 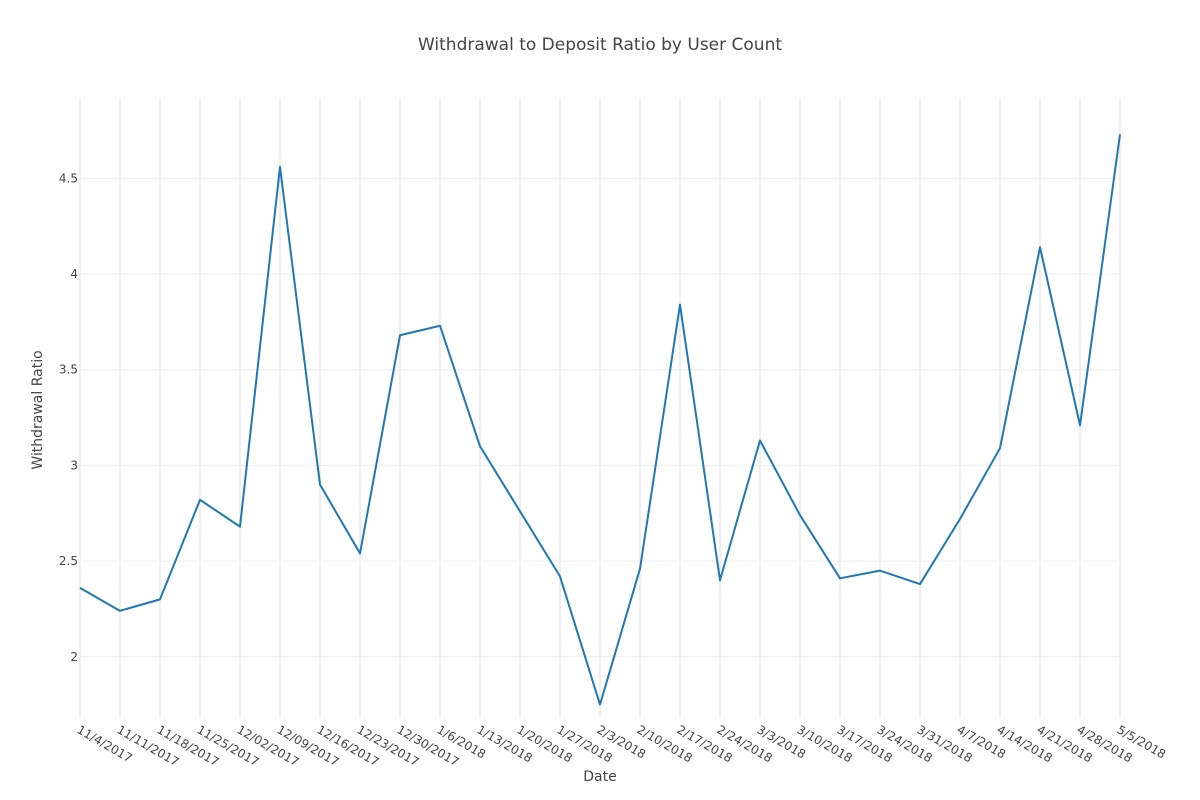 I want to click on y-tick-label: 2, so click(x=74, y=657).